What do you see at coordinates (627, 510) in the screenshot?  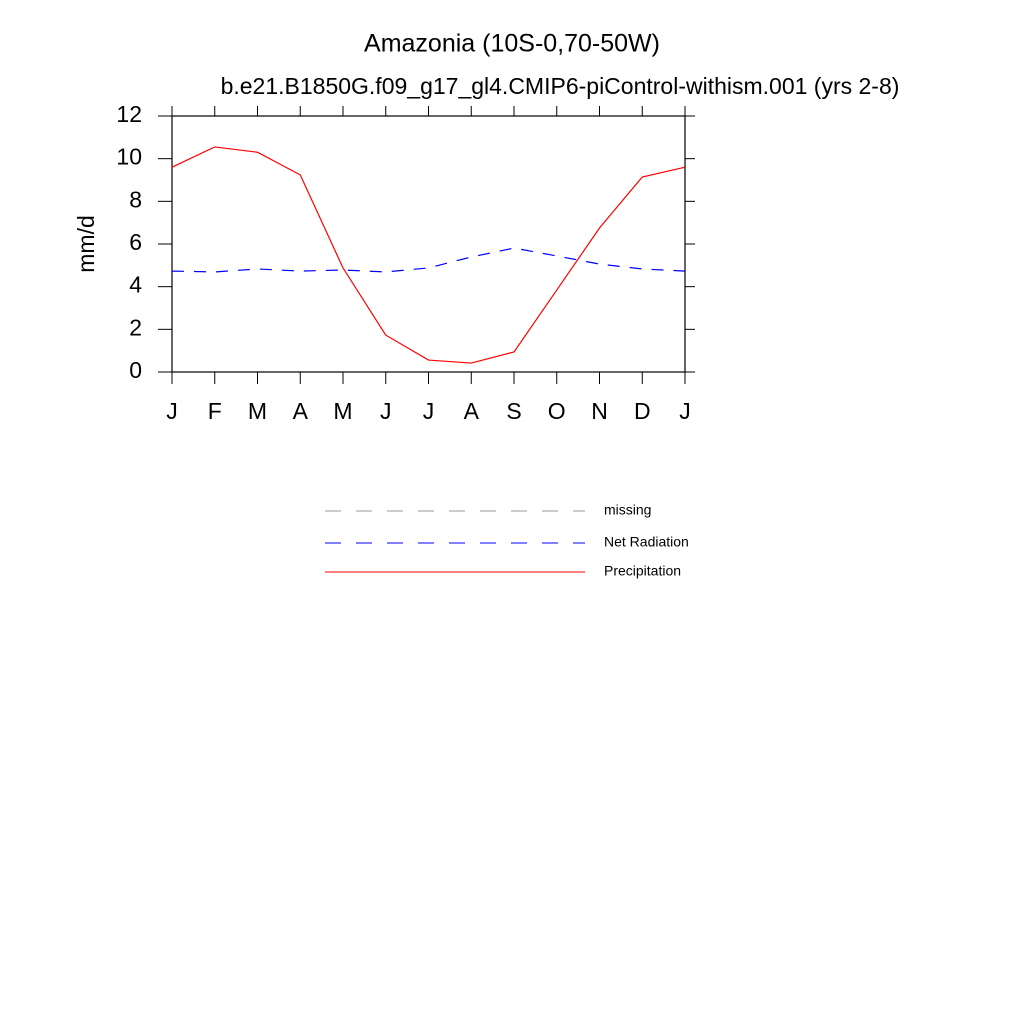 I see `legend-label: missing` at bounding box center [627, 510].